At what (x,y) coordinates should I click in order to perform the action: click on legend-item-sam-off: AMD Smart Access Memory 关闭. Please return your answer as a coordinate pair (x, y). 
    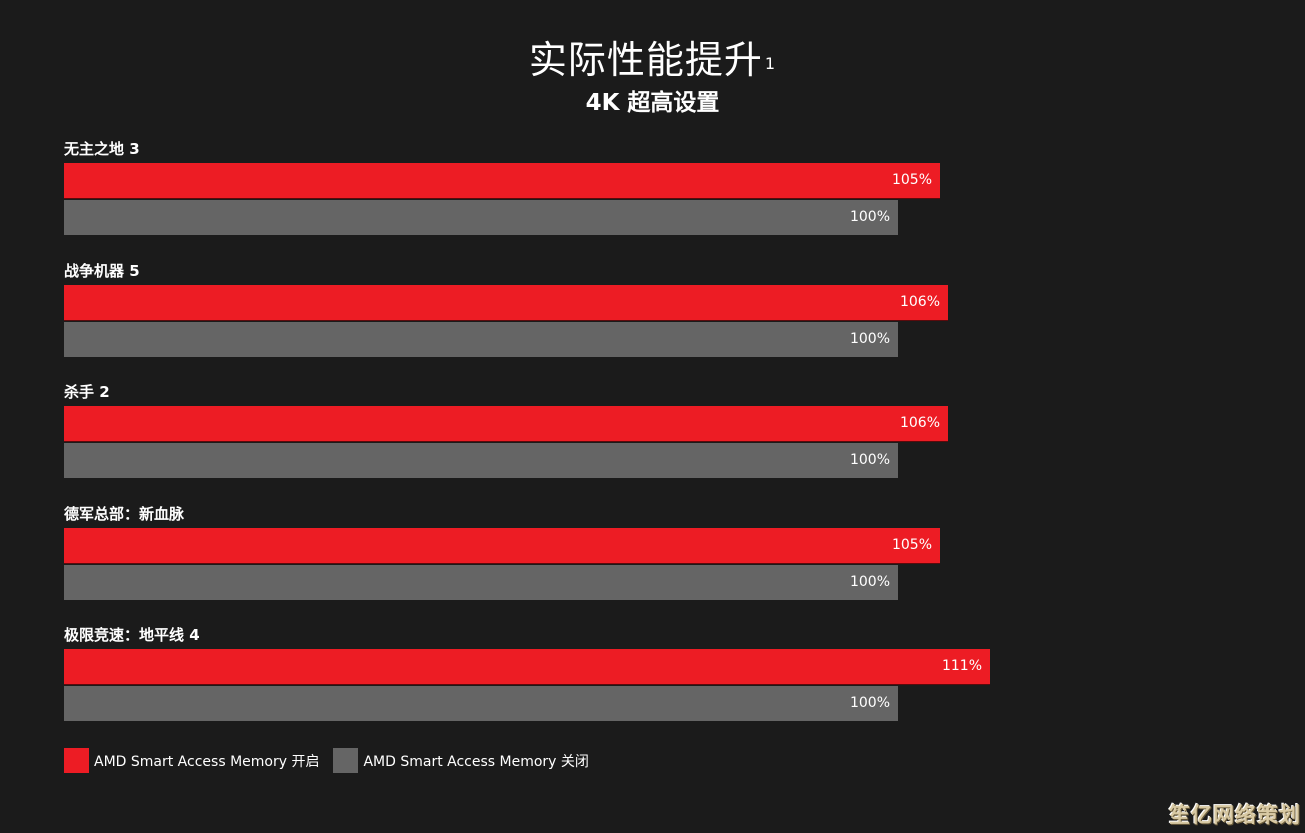
    Looking at the image, I should click on (461, 760).